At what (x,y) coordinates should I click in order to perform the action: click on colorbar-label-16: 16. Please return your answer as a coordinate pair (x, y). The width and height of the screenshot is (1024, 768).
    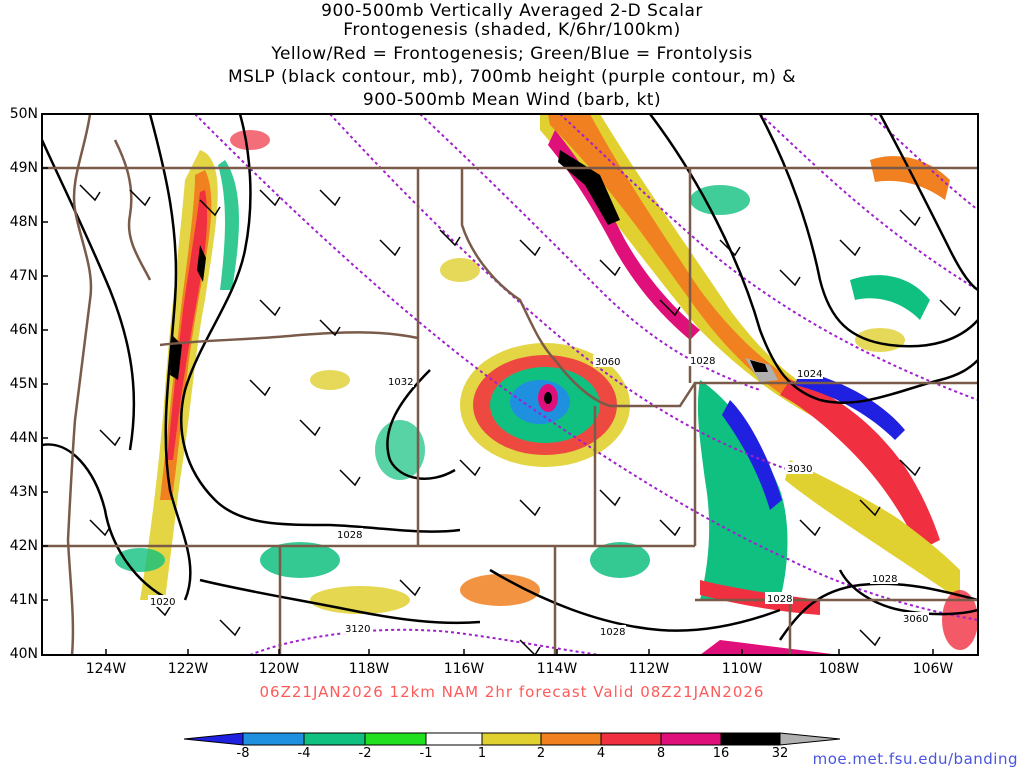
    Looking at the image, I should click on (721, 753).